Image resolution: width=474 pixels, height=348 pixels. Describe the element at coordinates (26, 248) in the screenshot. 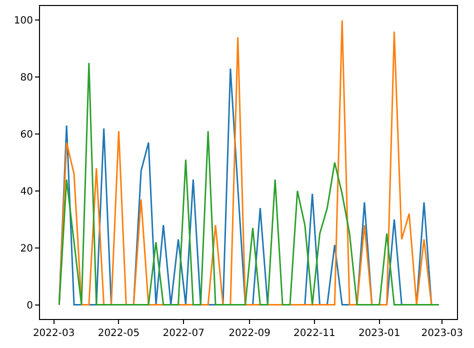

I see `y-tick-label: 20` at that location.